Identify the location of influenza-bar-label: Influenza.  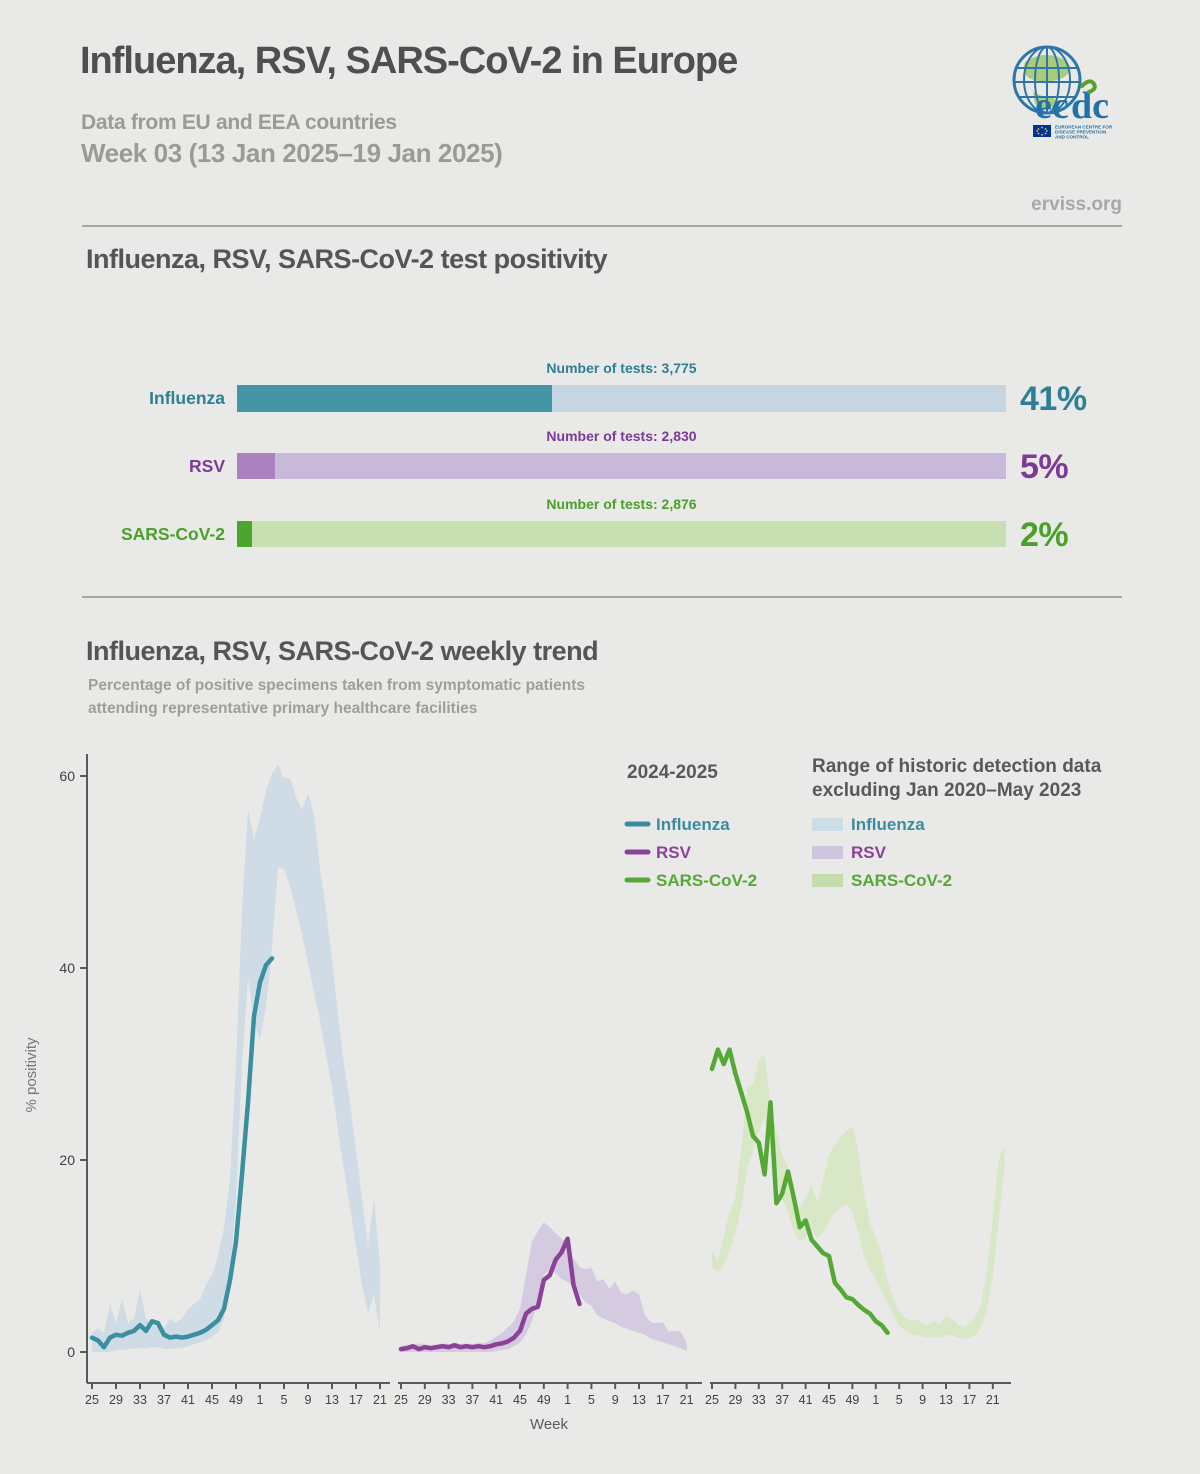
(187, 398).